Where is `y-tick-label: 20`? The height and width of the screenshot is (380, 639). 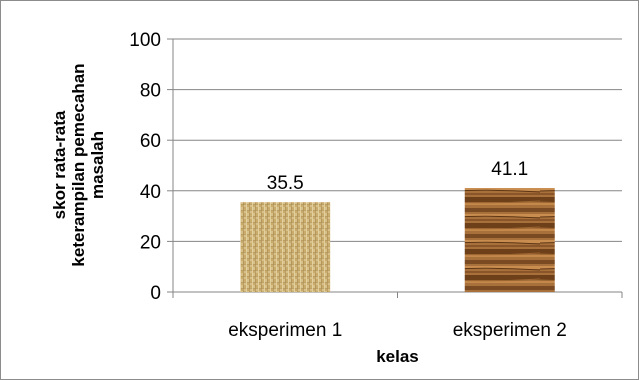
y-tick-label: 20 is located at coordinates (150, 242).